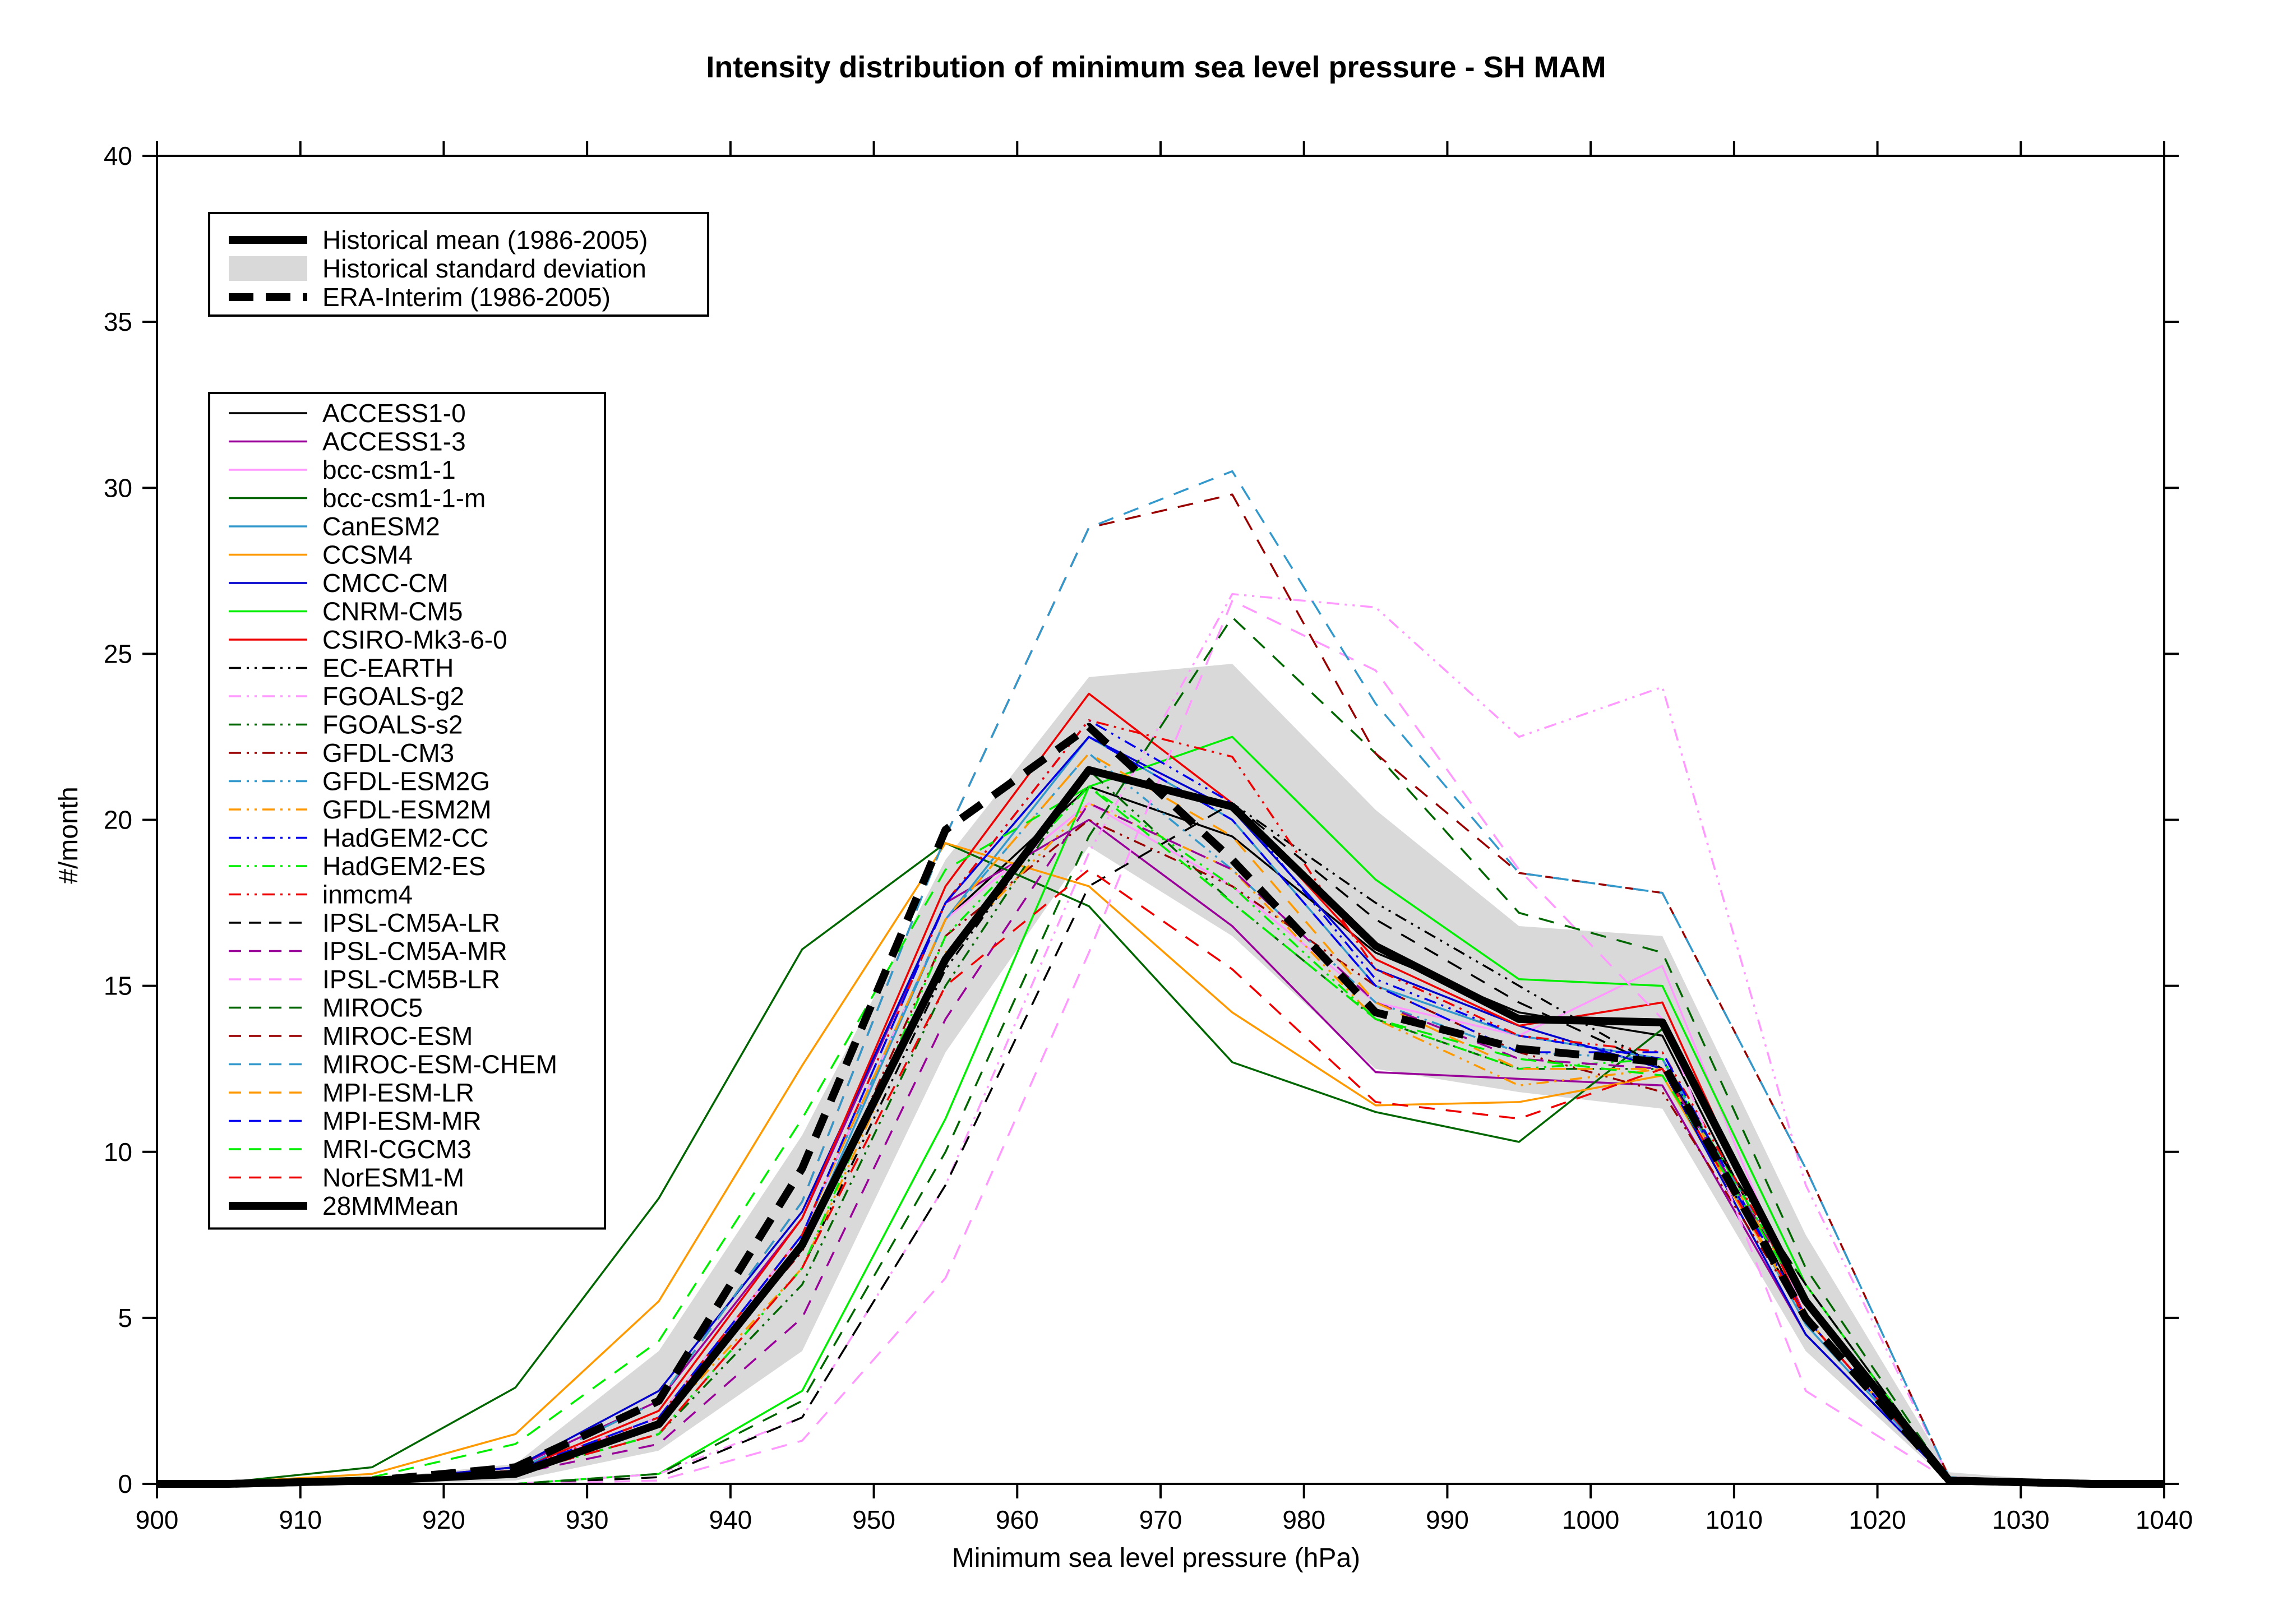 The image size is (2292, 1624). Describe the element at coordinates (397, 1149) in the screenshot. I see `legend-label-mri-cgcm3: MRI-CGCM3` at that location.